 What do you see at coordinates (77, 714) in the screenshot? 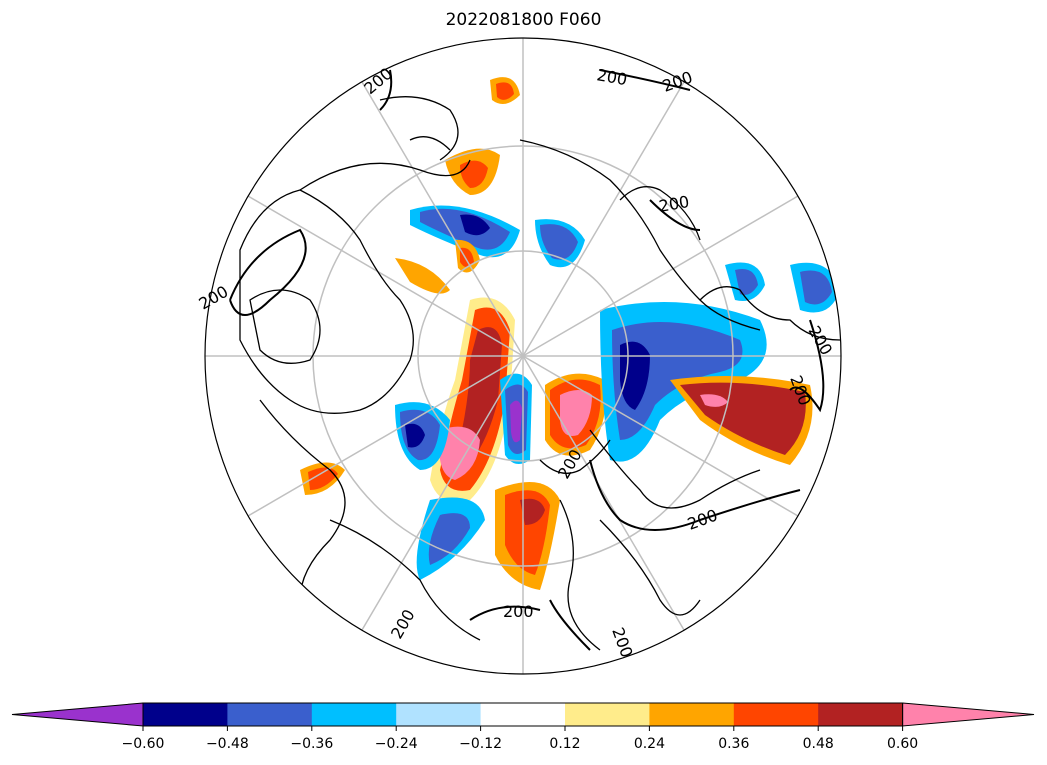
I see `colorbar-extend-low` at bounding box center [77, 714].